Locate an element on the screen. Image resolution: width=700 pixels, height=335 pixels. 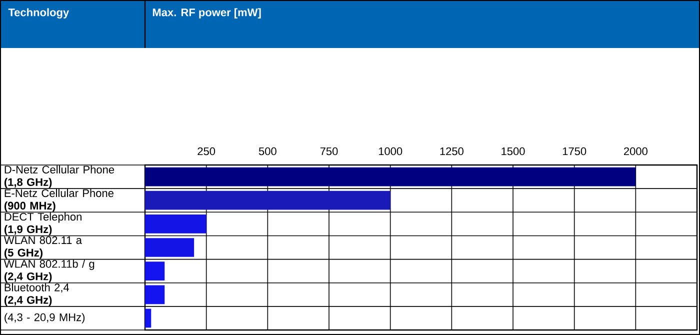
x-tick-label: 1750 is located at coordinates (574, 151).